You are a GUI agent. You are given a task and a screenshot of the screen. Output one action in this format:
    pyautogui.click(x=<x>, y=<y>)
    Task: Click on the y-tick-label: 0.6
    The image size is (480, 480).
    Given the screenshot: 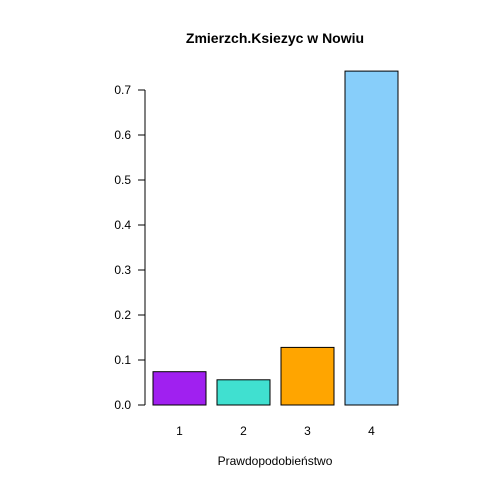 What is the action you would take?
    pyautogui.click(x=122, y=135)
    